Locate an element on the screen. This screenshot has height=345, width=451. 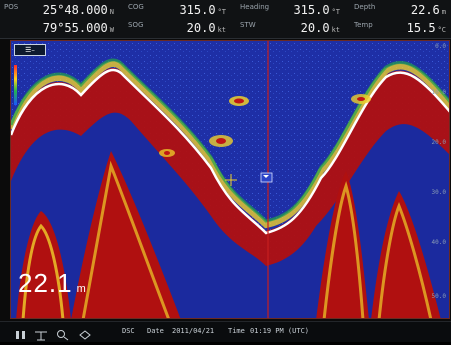
scale-label-10: 10.0 is located at coordinates (438, 92).